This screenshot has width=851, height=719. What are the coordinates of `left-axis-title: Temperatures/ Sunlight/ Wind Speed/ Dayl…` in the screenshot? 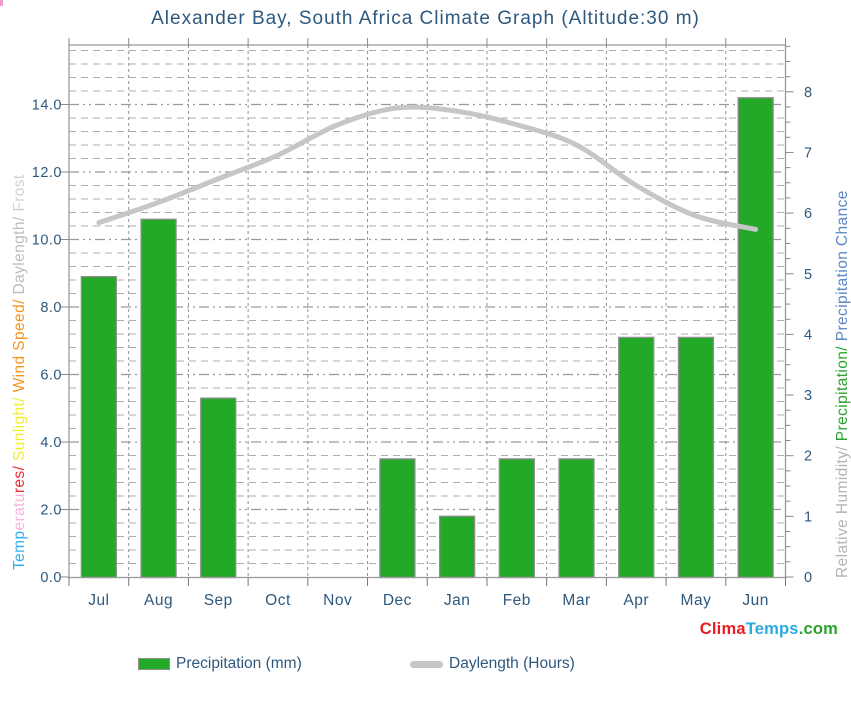 It's located at (19, 372).